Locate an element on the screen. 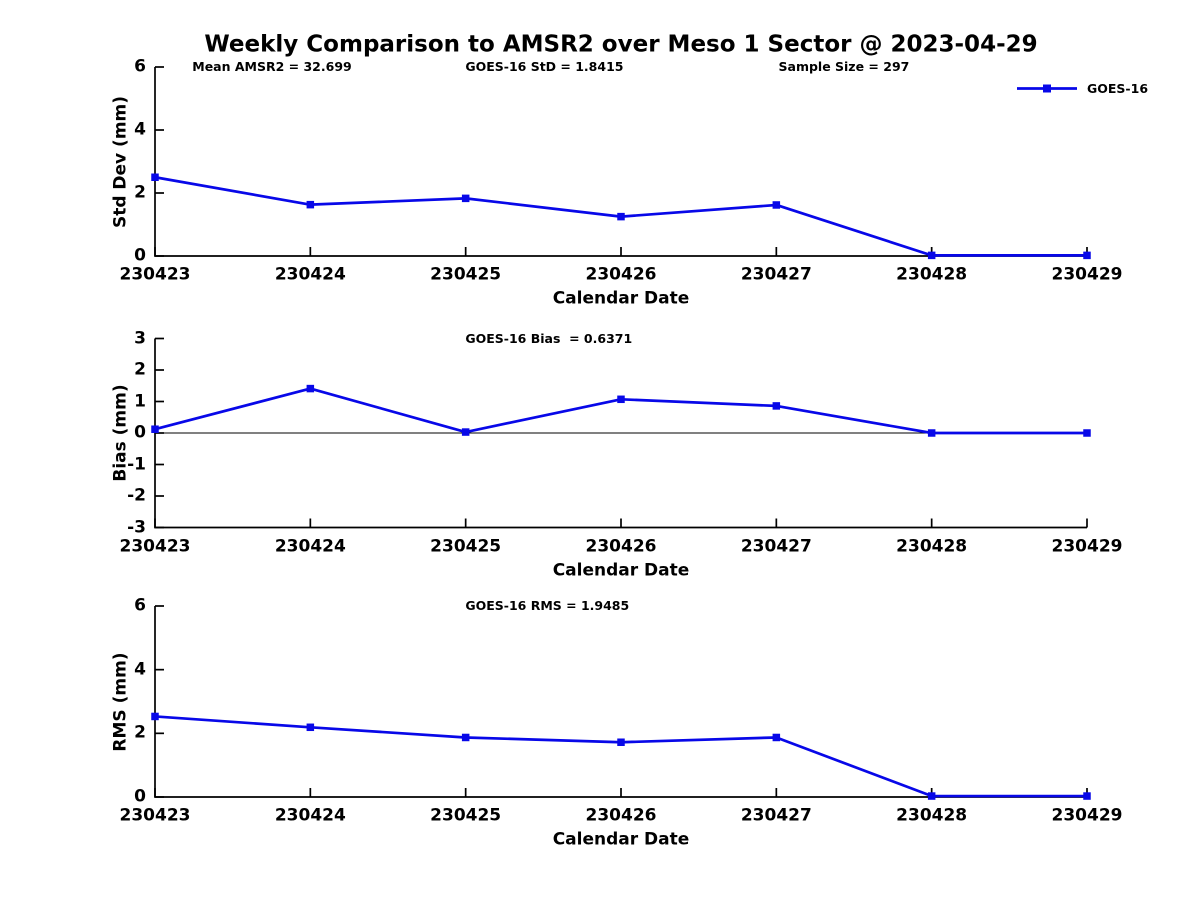 The height and width of the screenshot is (900, 1200). y-axis-label-stddev: Std Dev (mm) is located at coordinates (120, 161).